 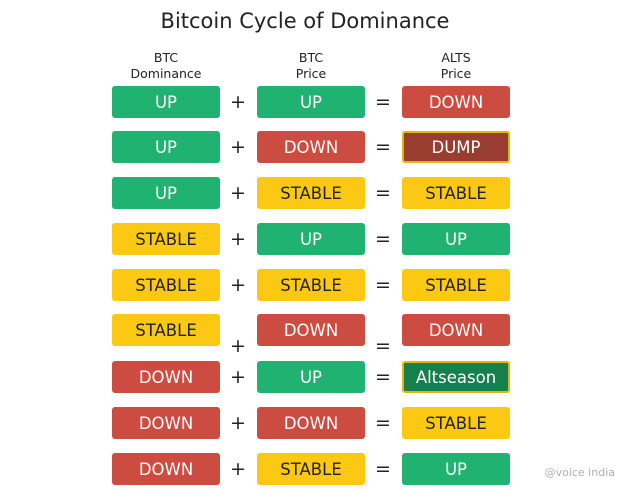 I want to click on cell-dominance-row-7: DOWN, so click(x=166, y=377).